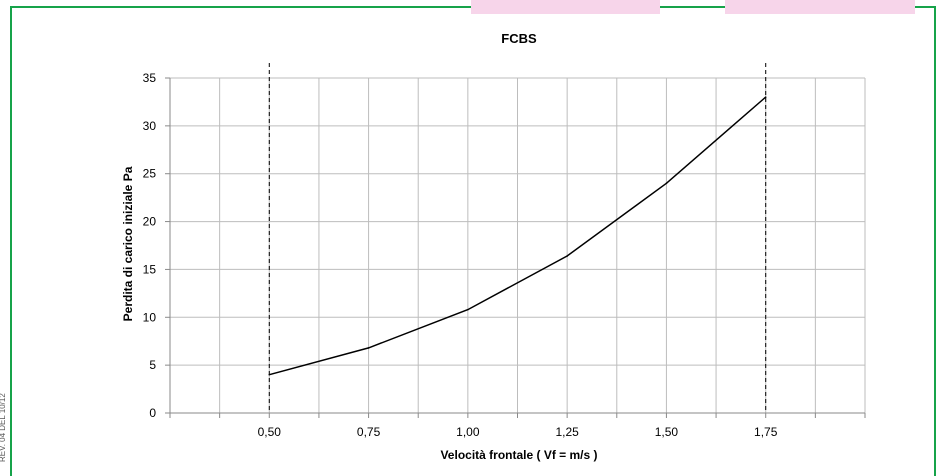  Describe the element at coordinates (152, 413) in the screenshot. I see `y-tick-label: 0` at that location.